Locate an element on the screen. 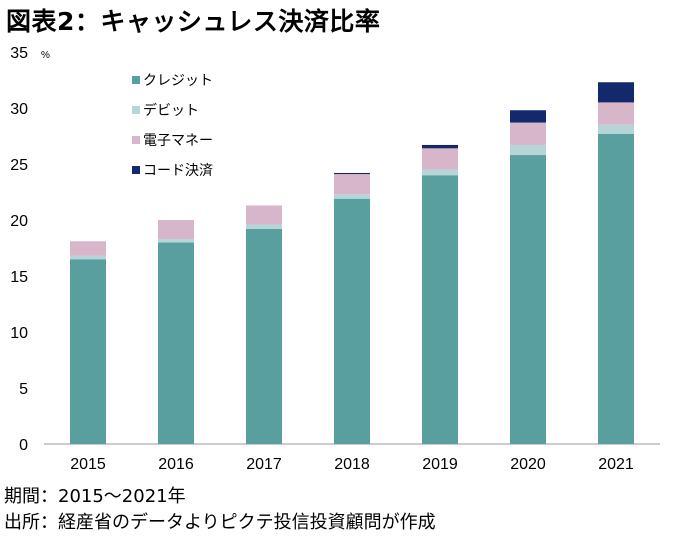 The width and height of the screenshot is (697, 537). y-unit-label: % is located at coordinates (45, 55).